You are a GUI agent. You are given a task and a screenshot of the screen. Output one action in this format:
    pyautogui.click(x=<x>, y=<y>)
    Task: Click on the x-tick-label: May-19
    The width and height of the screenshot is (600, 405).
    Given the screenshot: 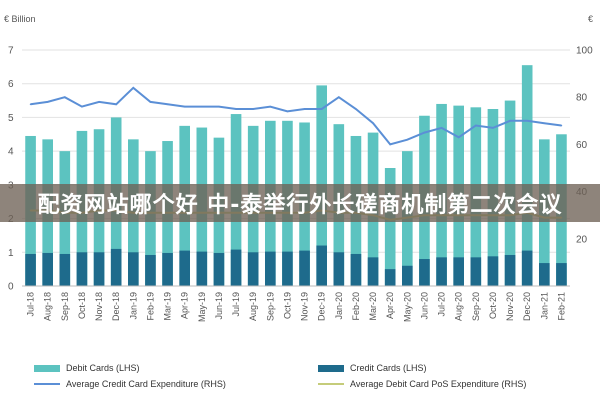 What is the action you would take?
    pyautogui.click(x=202, y=307)
    